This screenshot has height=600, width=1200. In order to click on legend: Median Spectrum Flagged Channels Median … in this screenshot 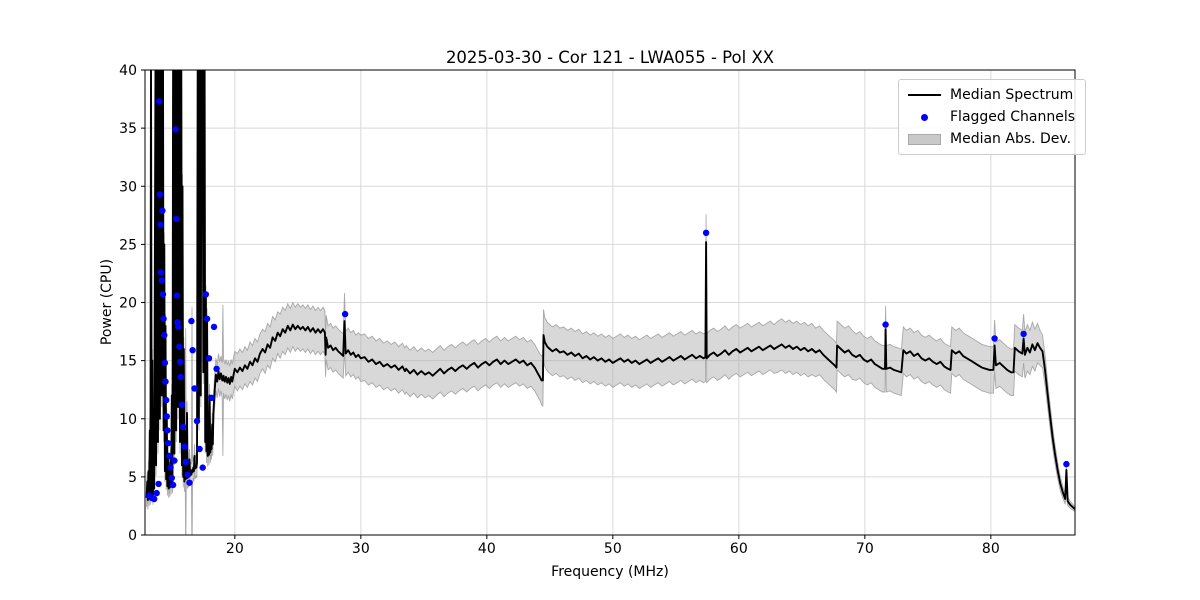, I will do `click(992, 117)`.